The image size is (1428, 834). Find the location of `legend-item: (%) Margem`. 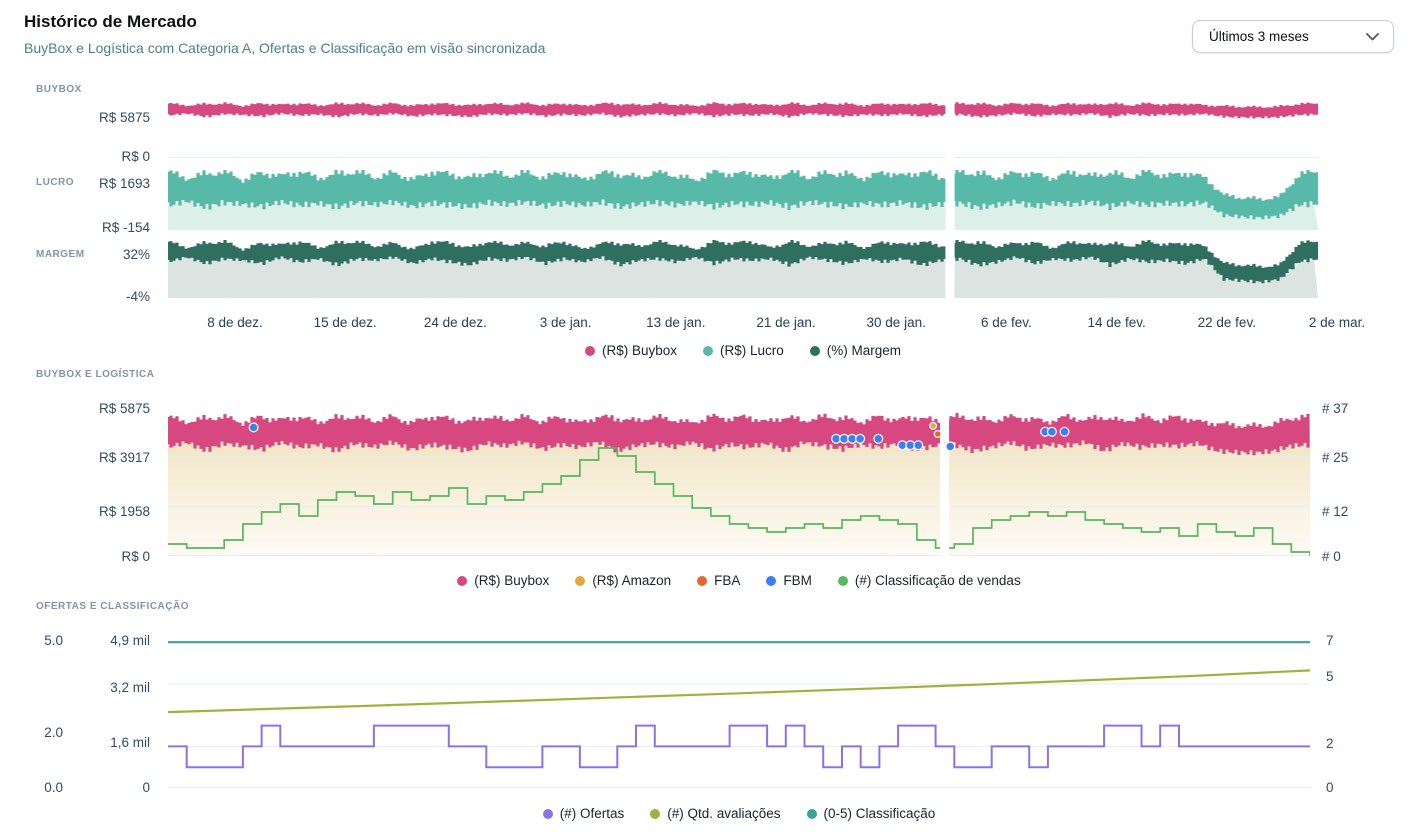

legend-item: (%) Margem is located at coordinates (855, 350).